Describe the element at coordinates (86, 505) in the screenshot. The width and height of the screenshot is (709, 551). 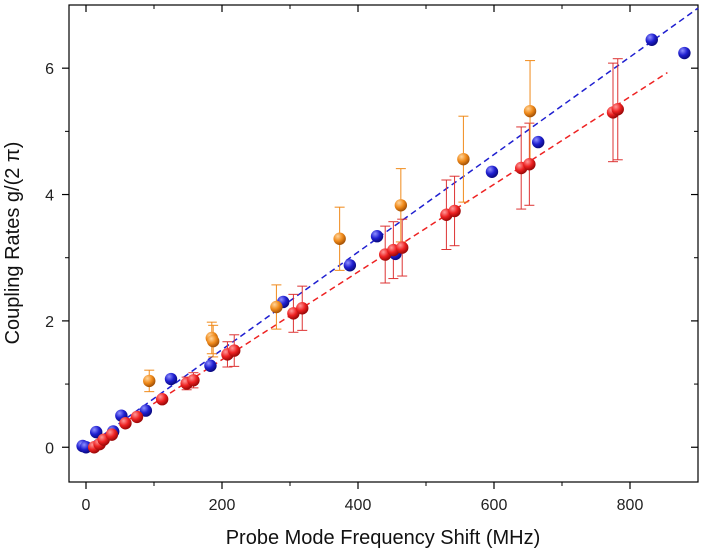
I see `x-tick-label: 0` at that location.